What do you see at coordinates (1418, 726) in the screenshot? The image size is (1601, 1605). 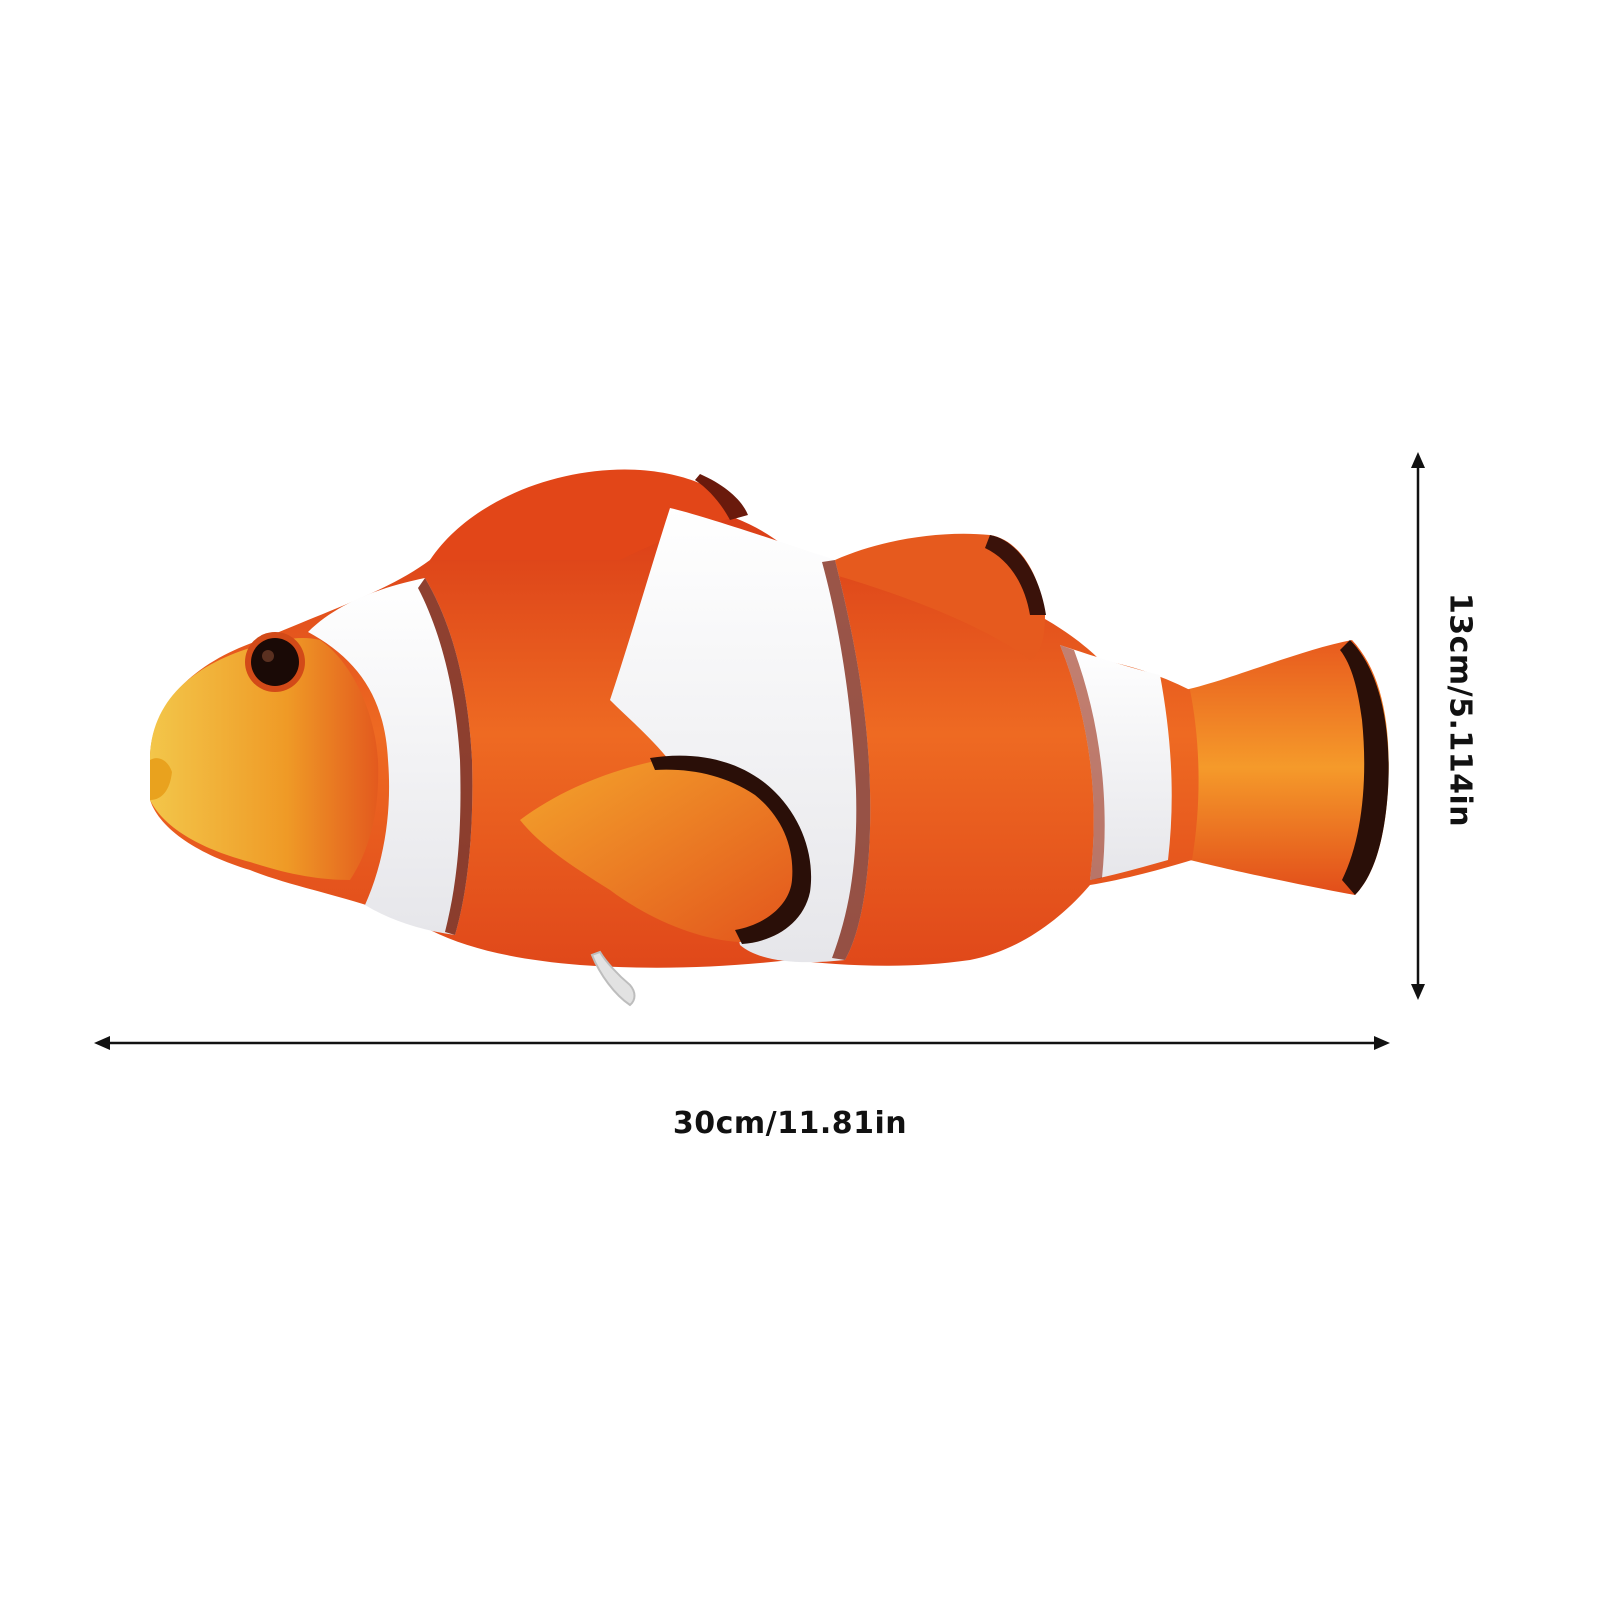 I see `height-arrow` at bounding box center [1418, 726].